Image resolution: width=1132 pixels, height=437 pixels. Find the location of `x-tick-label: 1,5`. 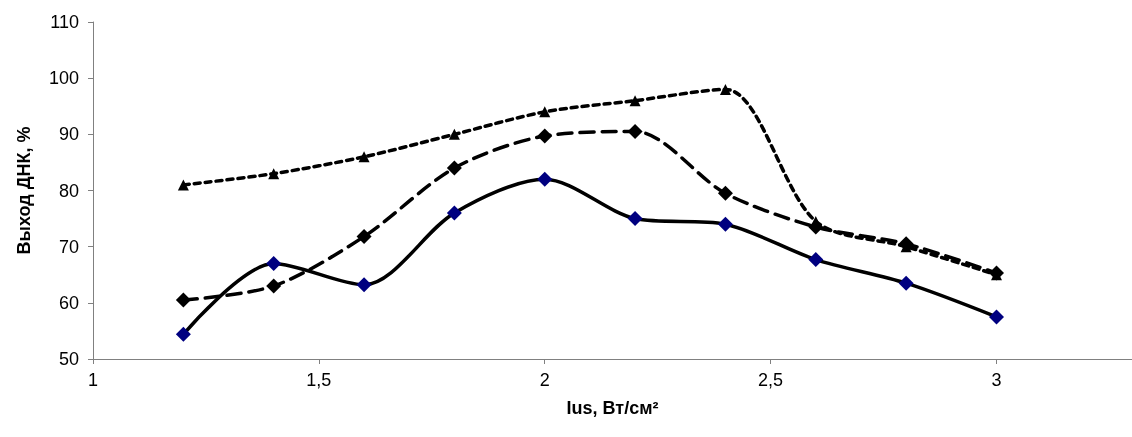

x-tick-label: 1,5 is located at coordinates (319, 380).